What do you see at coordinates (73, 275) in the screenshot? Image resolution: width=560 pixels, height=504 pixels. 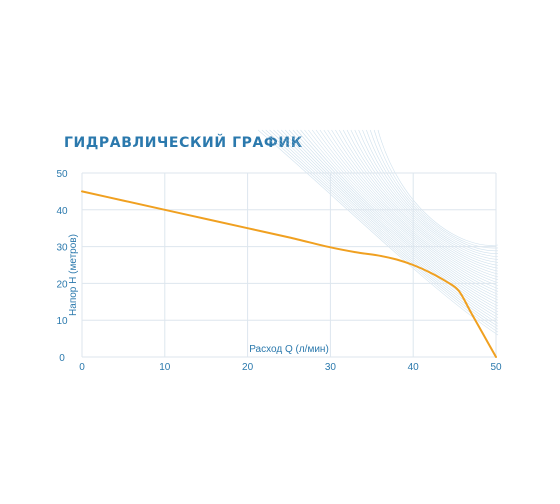 I see `y-axis-label: Напор Н (метров)` at bounding box center [73, 275].